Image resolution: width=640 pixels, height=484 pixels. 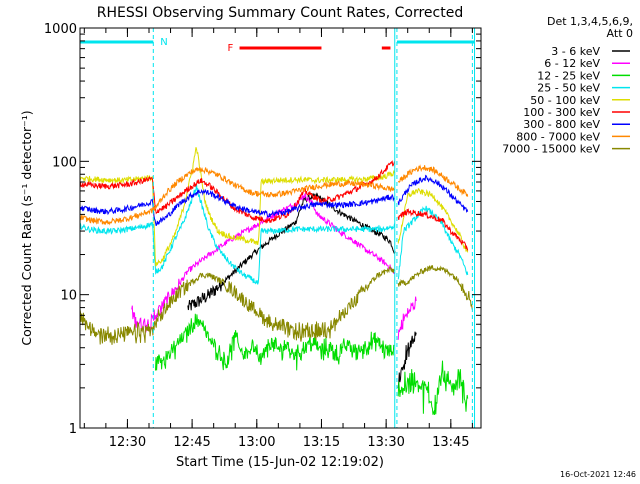 I want to click on legend-label-1: 6 - 12 keV, so click(x=572, y=63).